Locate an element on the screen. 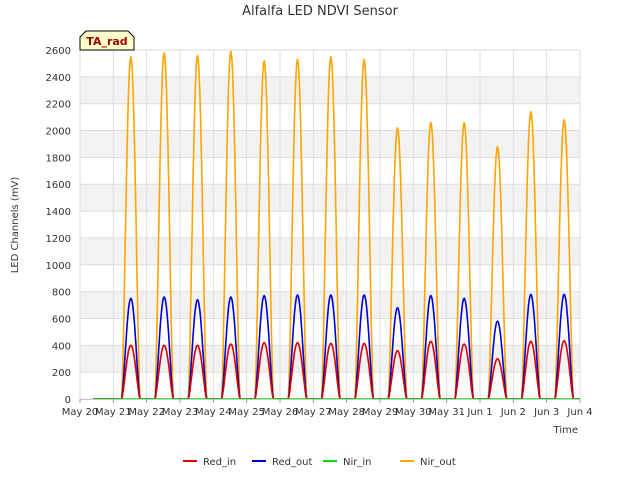  legend-label-nir-in: Nir_in is located at coordinates (357, 462).